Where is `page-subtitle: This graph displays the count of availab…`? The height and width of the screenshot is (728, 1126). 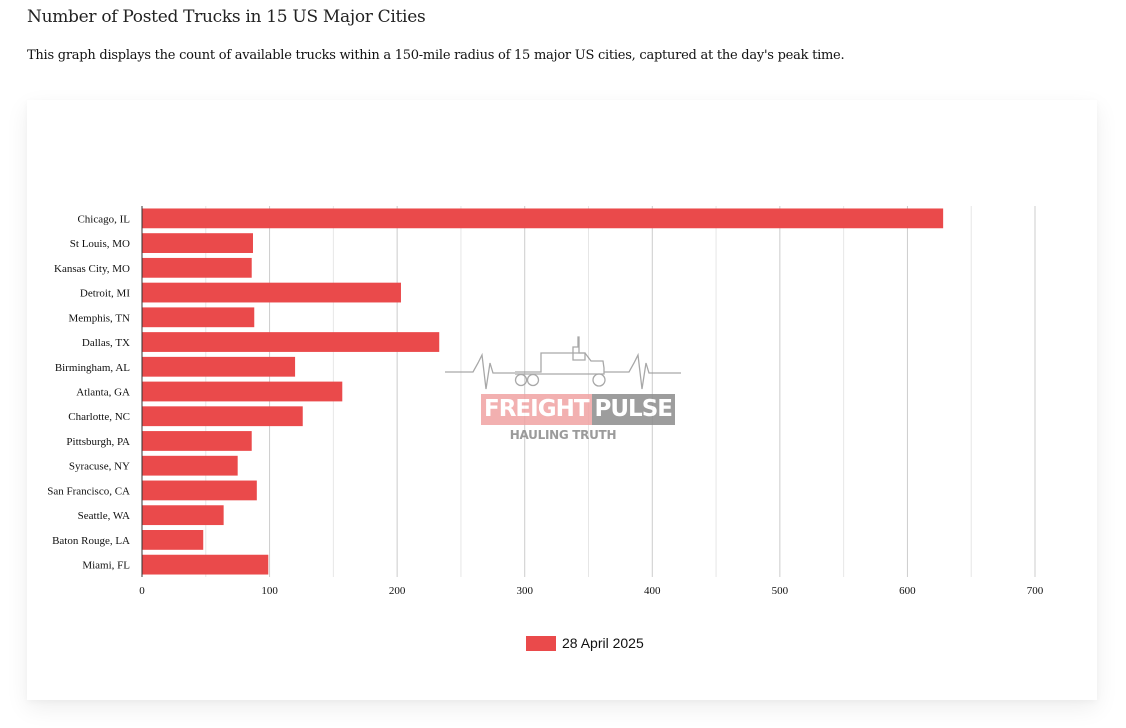 page-subtitle: This graph displays the count of availab… is located at coordinates (436, 55).